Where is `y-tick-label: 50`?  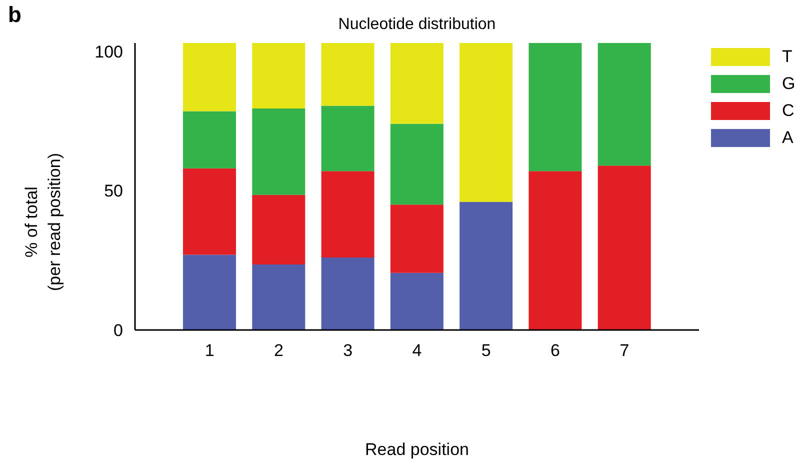
y-tick-label: 50 is located at coordinates (113, 191).